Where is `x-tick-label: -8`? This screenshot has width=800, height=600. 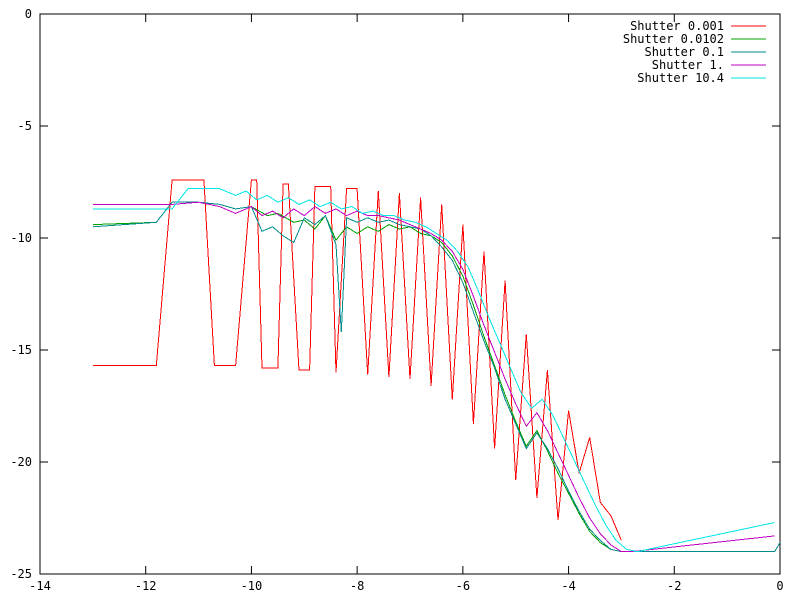
x-tick-label: -8 is located at coordinates (357, 586).